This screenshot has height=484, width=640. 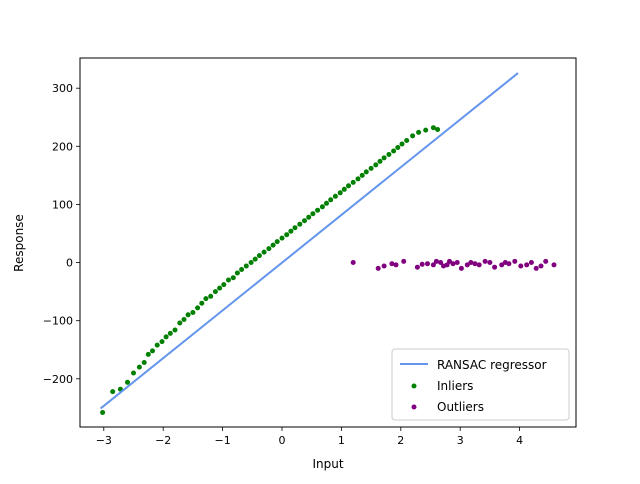 What do you see at coordinates (492, 365) in the screenshot?
I see `legend-label-regressor: RANSAC regressor` at bounding box center [492, 365].